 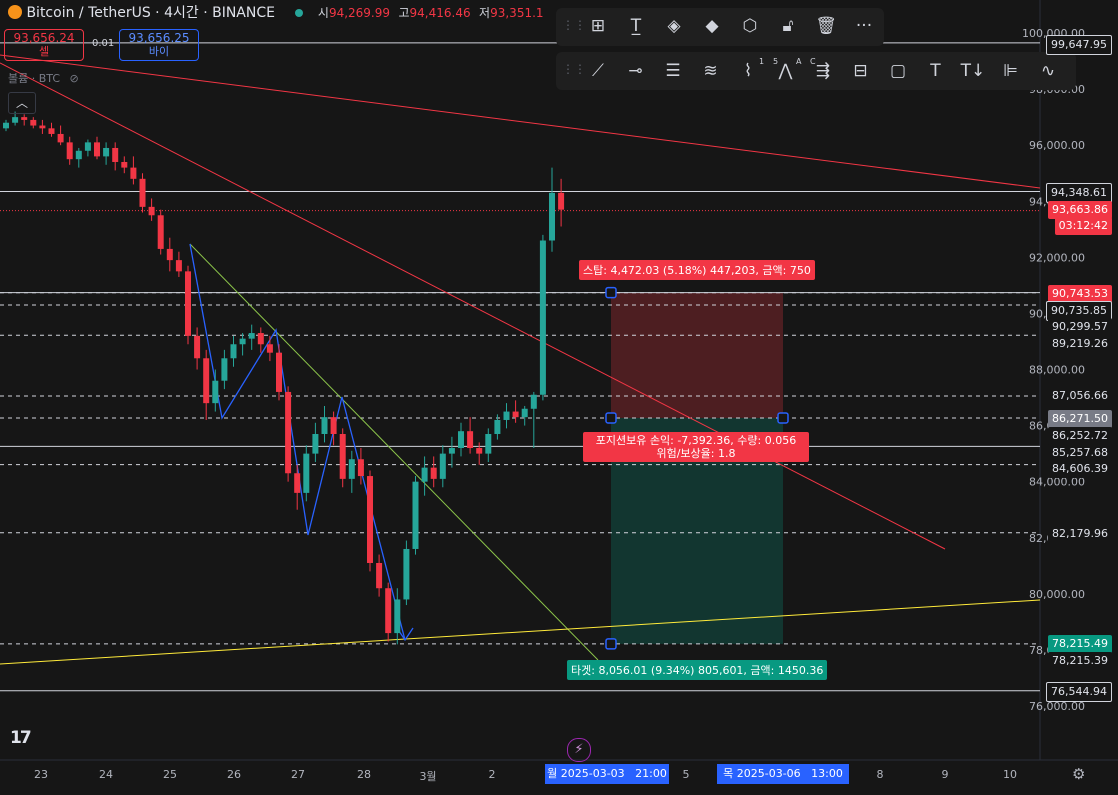 I want to click on time-tick-label: 10, so click(x=1010, y=774).